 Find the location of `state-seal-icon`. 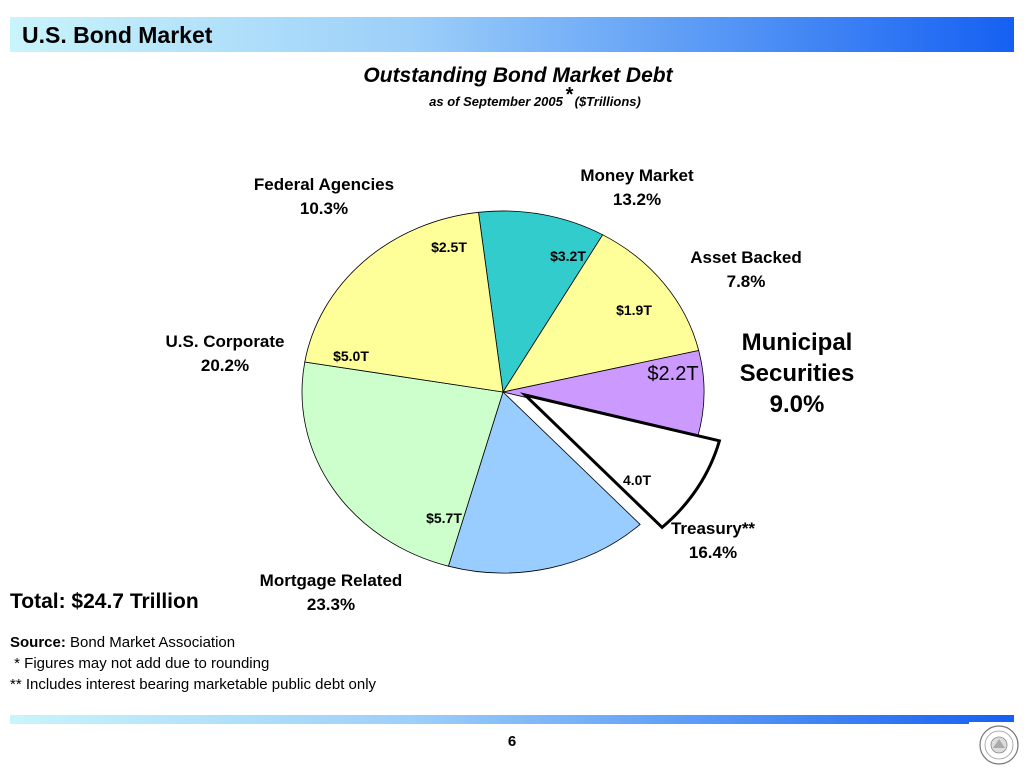

state-seal-icon is located at coordinates (999, 745).